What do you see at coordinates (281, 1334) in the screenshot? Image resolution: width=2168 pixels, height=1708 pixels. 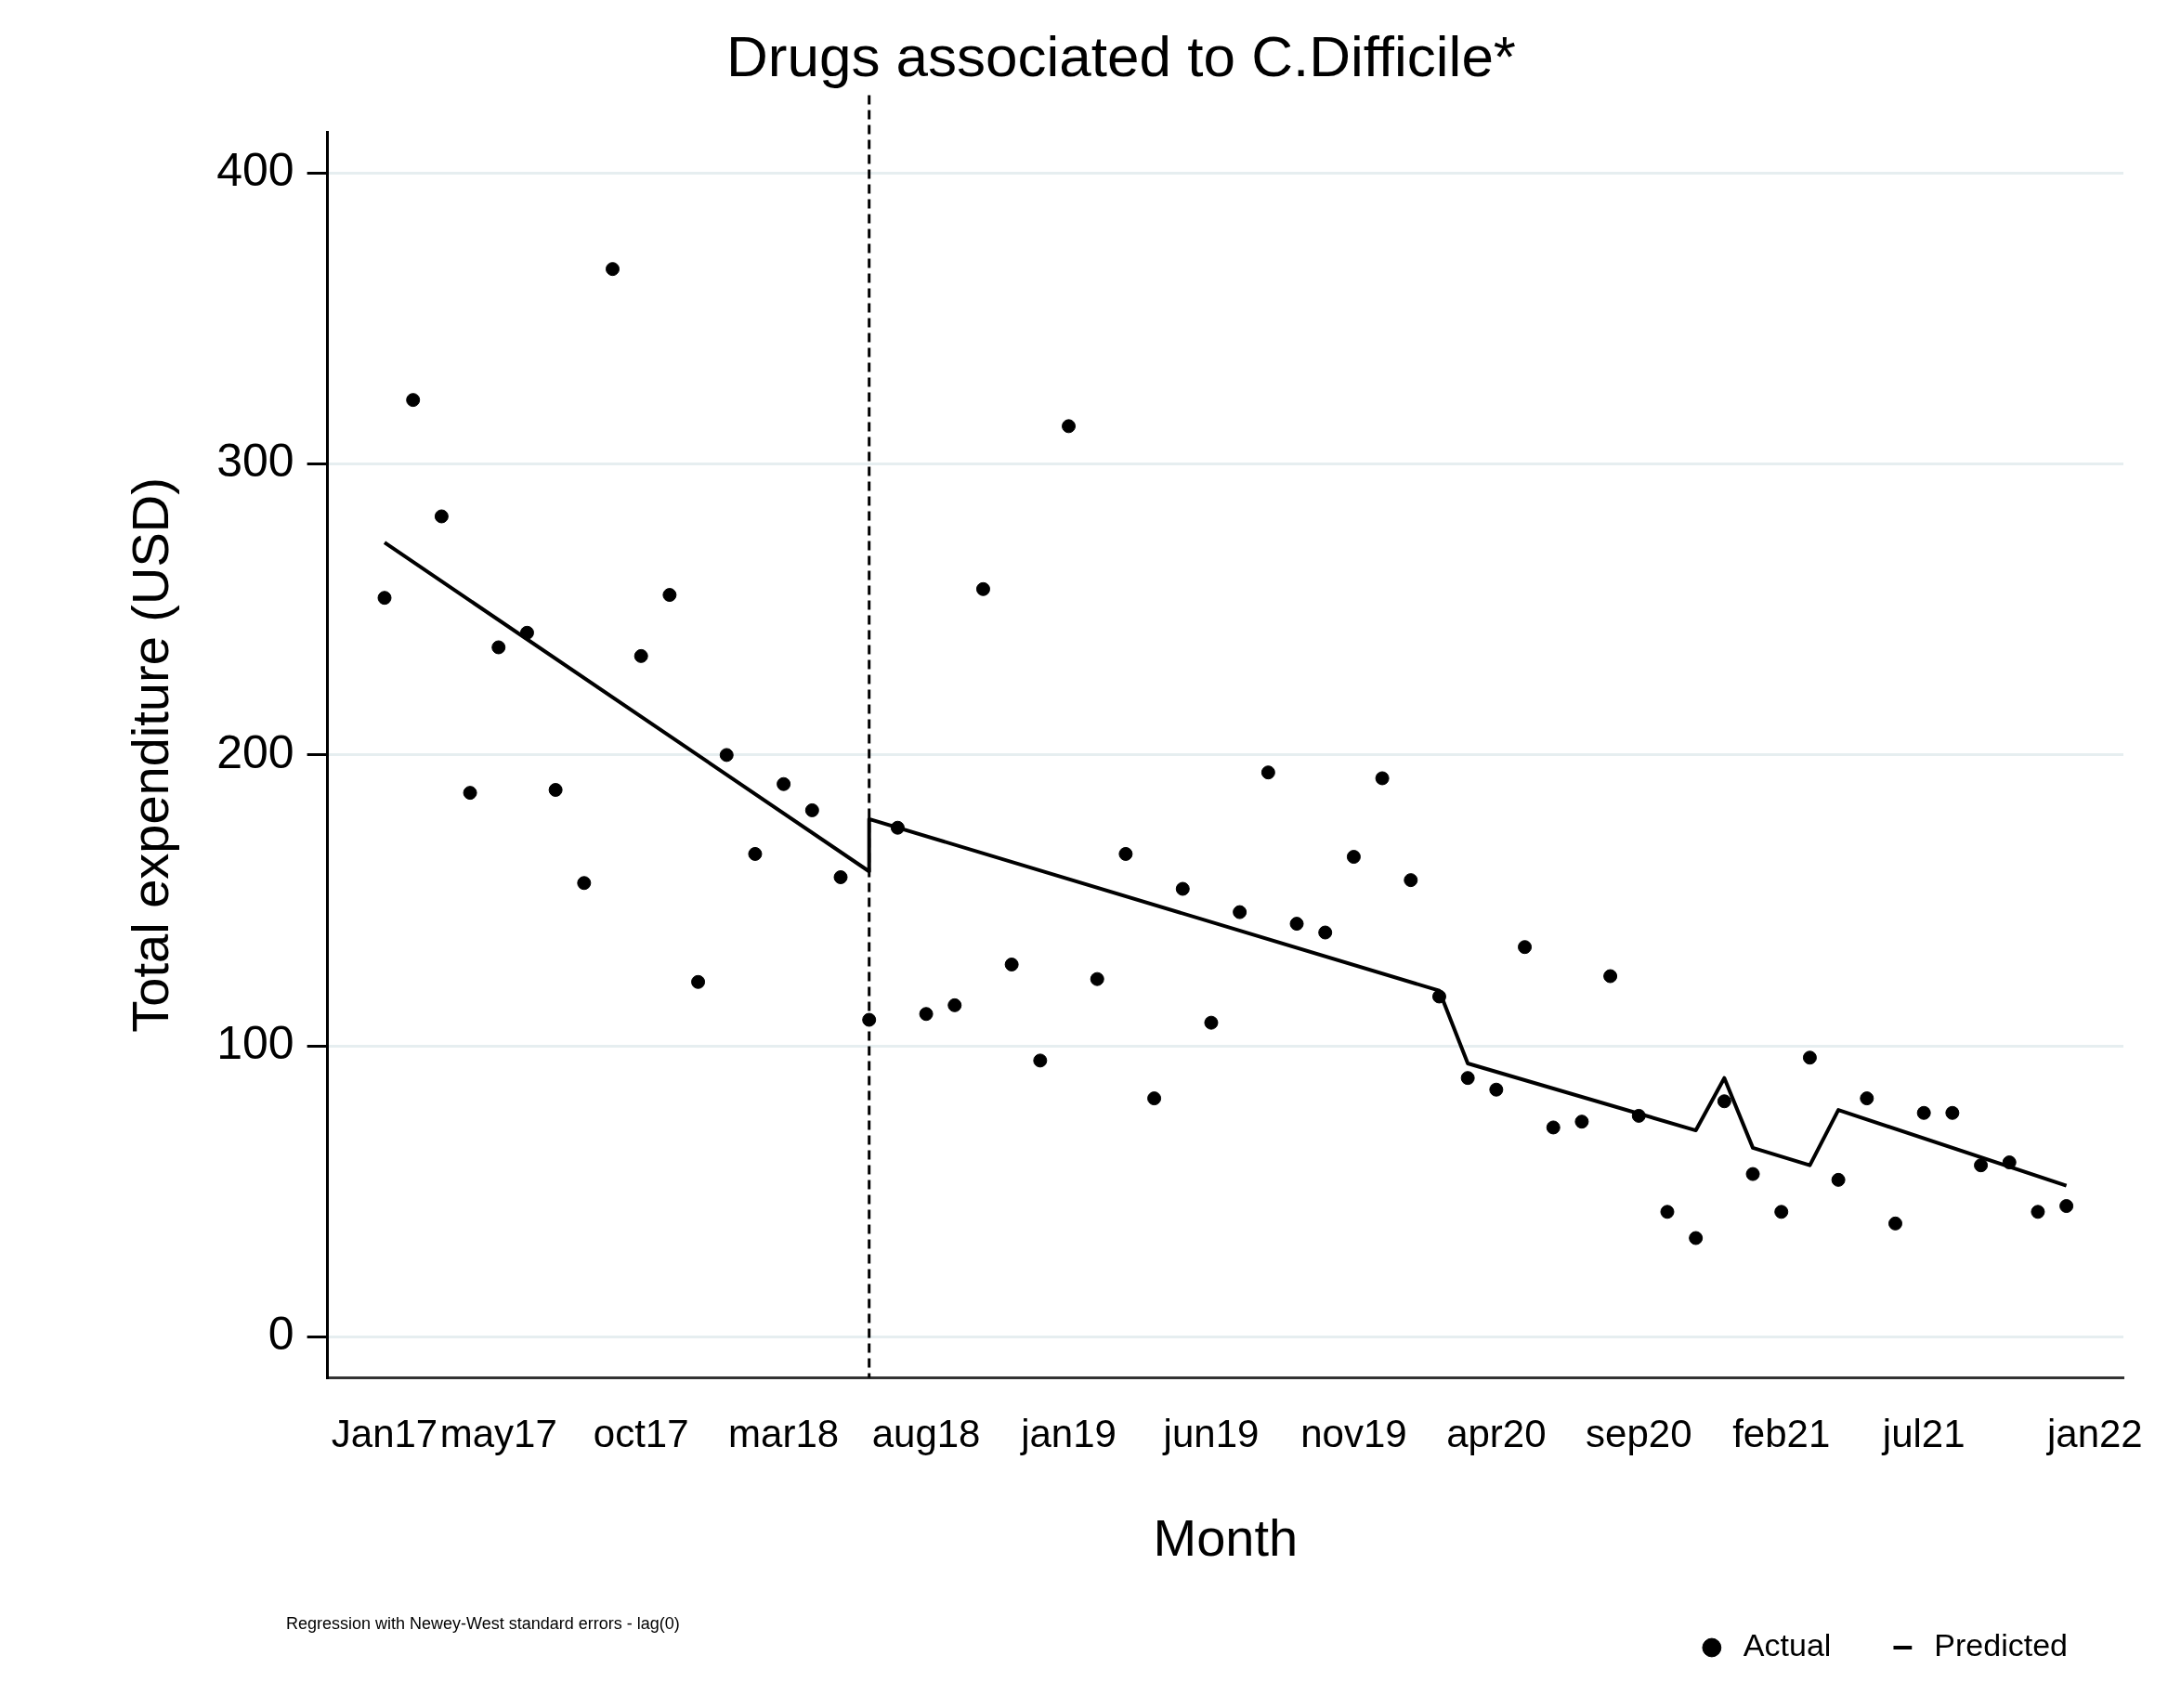 I see `y-tick-label: 0` at bounding box center [281, 1334].